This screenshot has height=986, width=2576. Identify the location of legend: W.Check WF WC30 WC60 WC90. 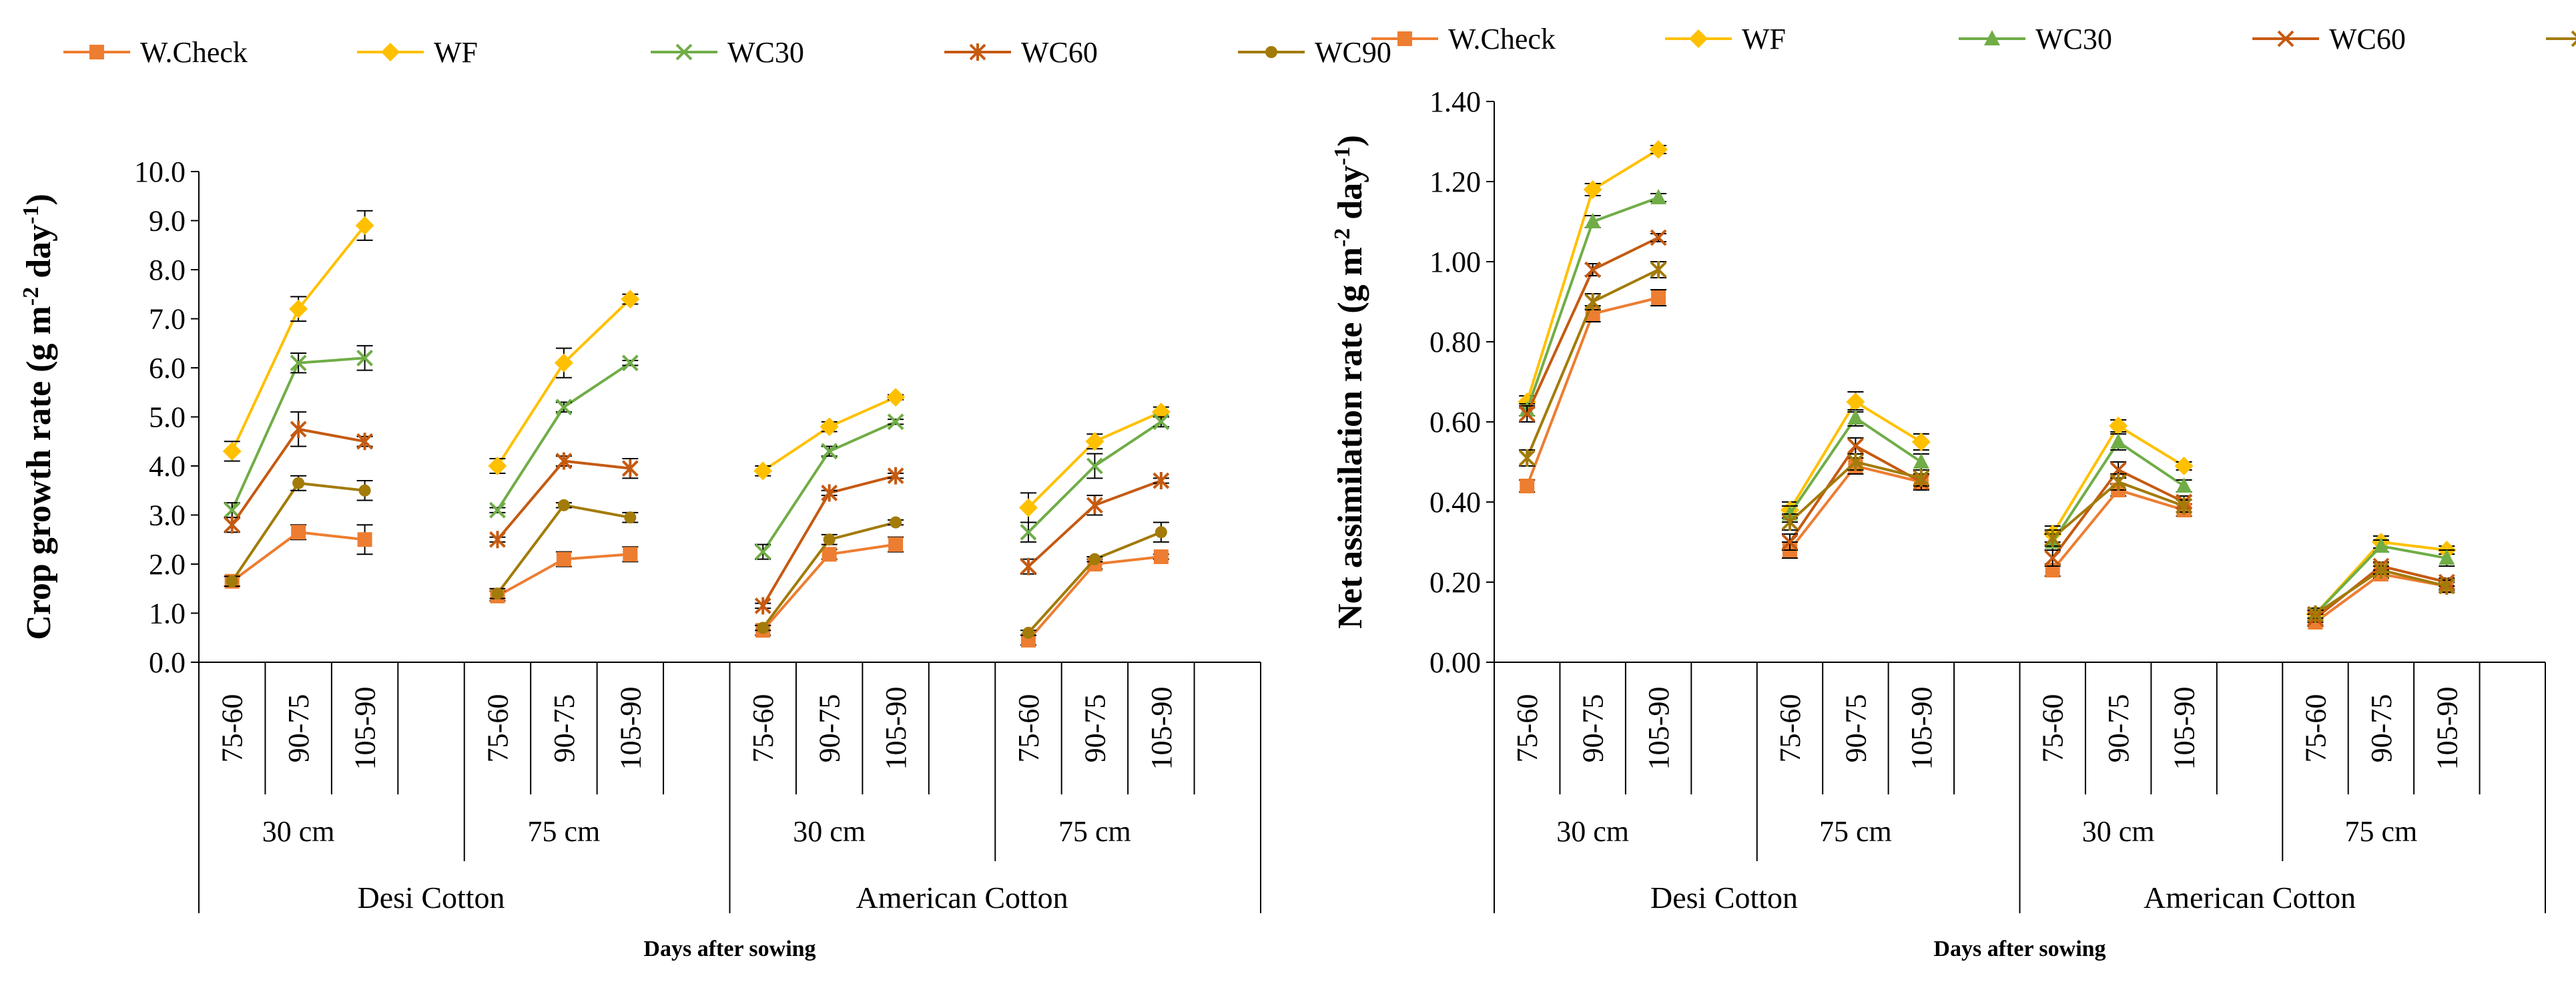
(727, 52).